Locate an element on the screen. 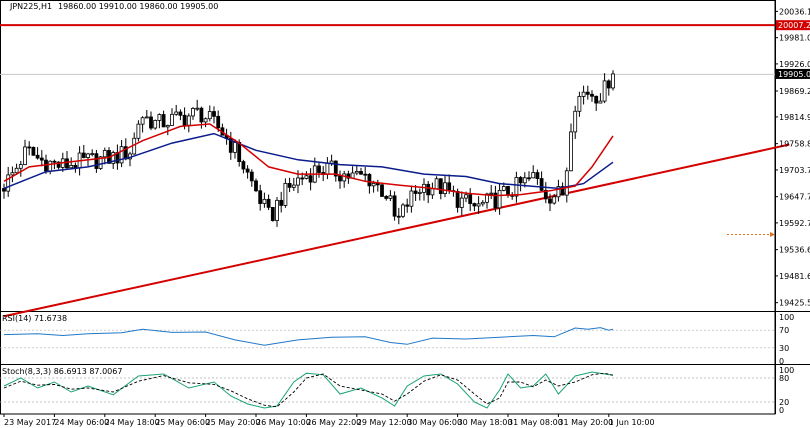 Image resolution: width=810 pixels, height=428 pixels. rsi-label: RSI(14) 71.6738 is located at coordinates (34, 318).